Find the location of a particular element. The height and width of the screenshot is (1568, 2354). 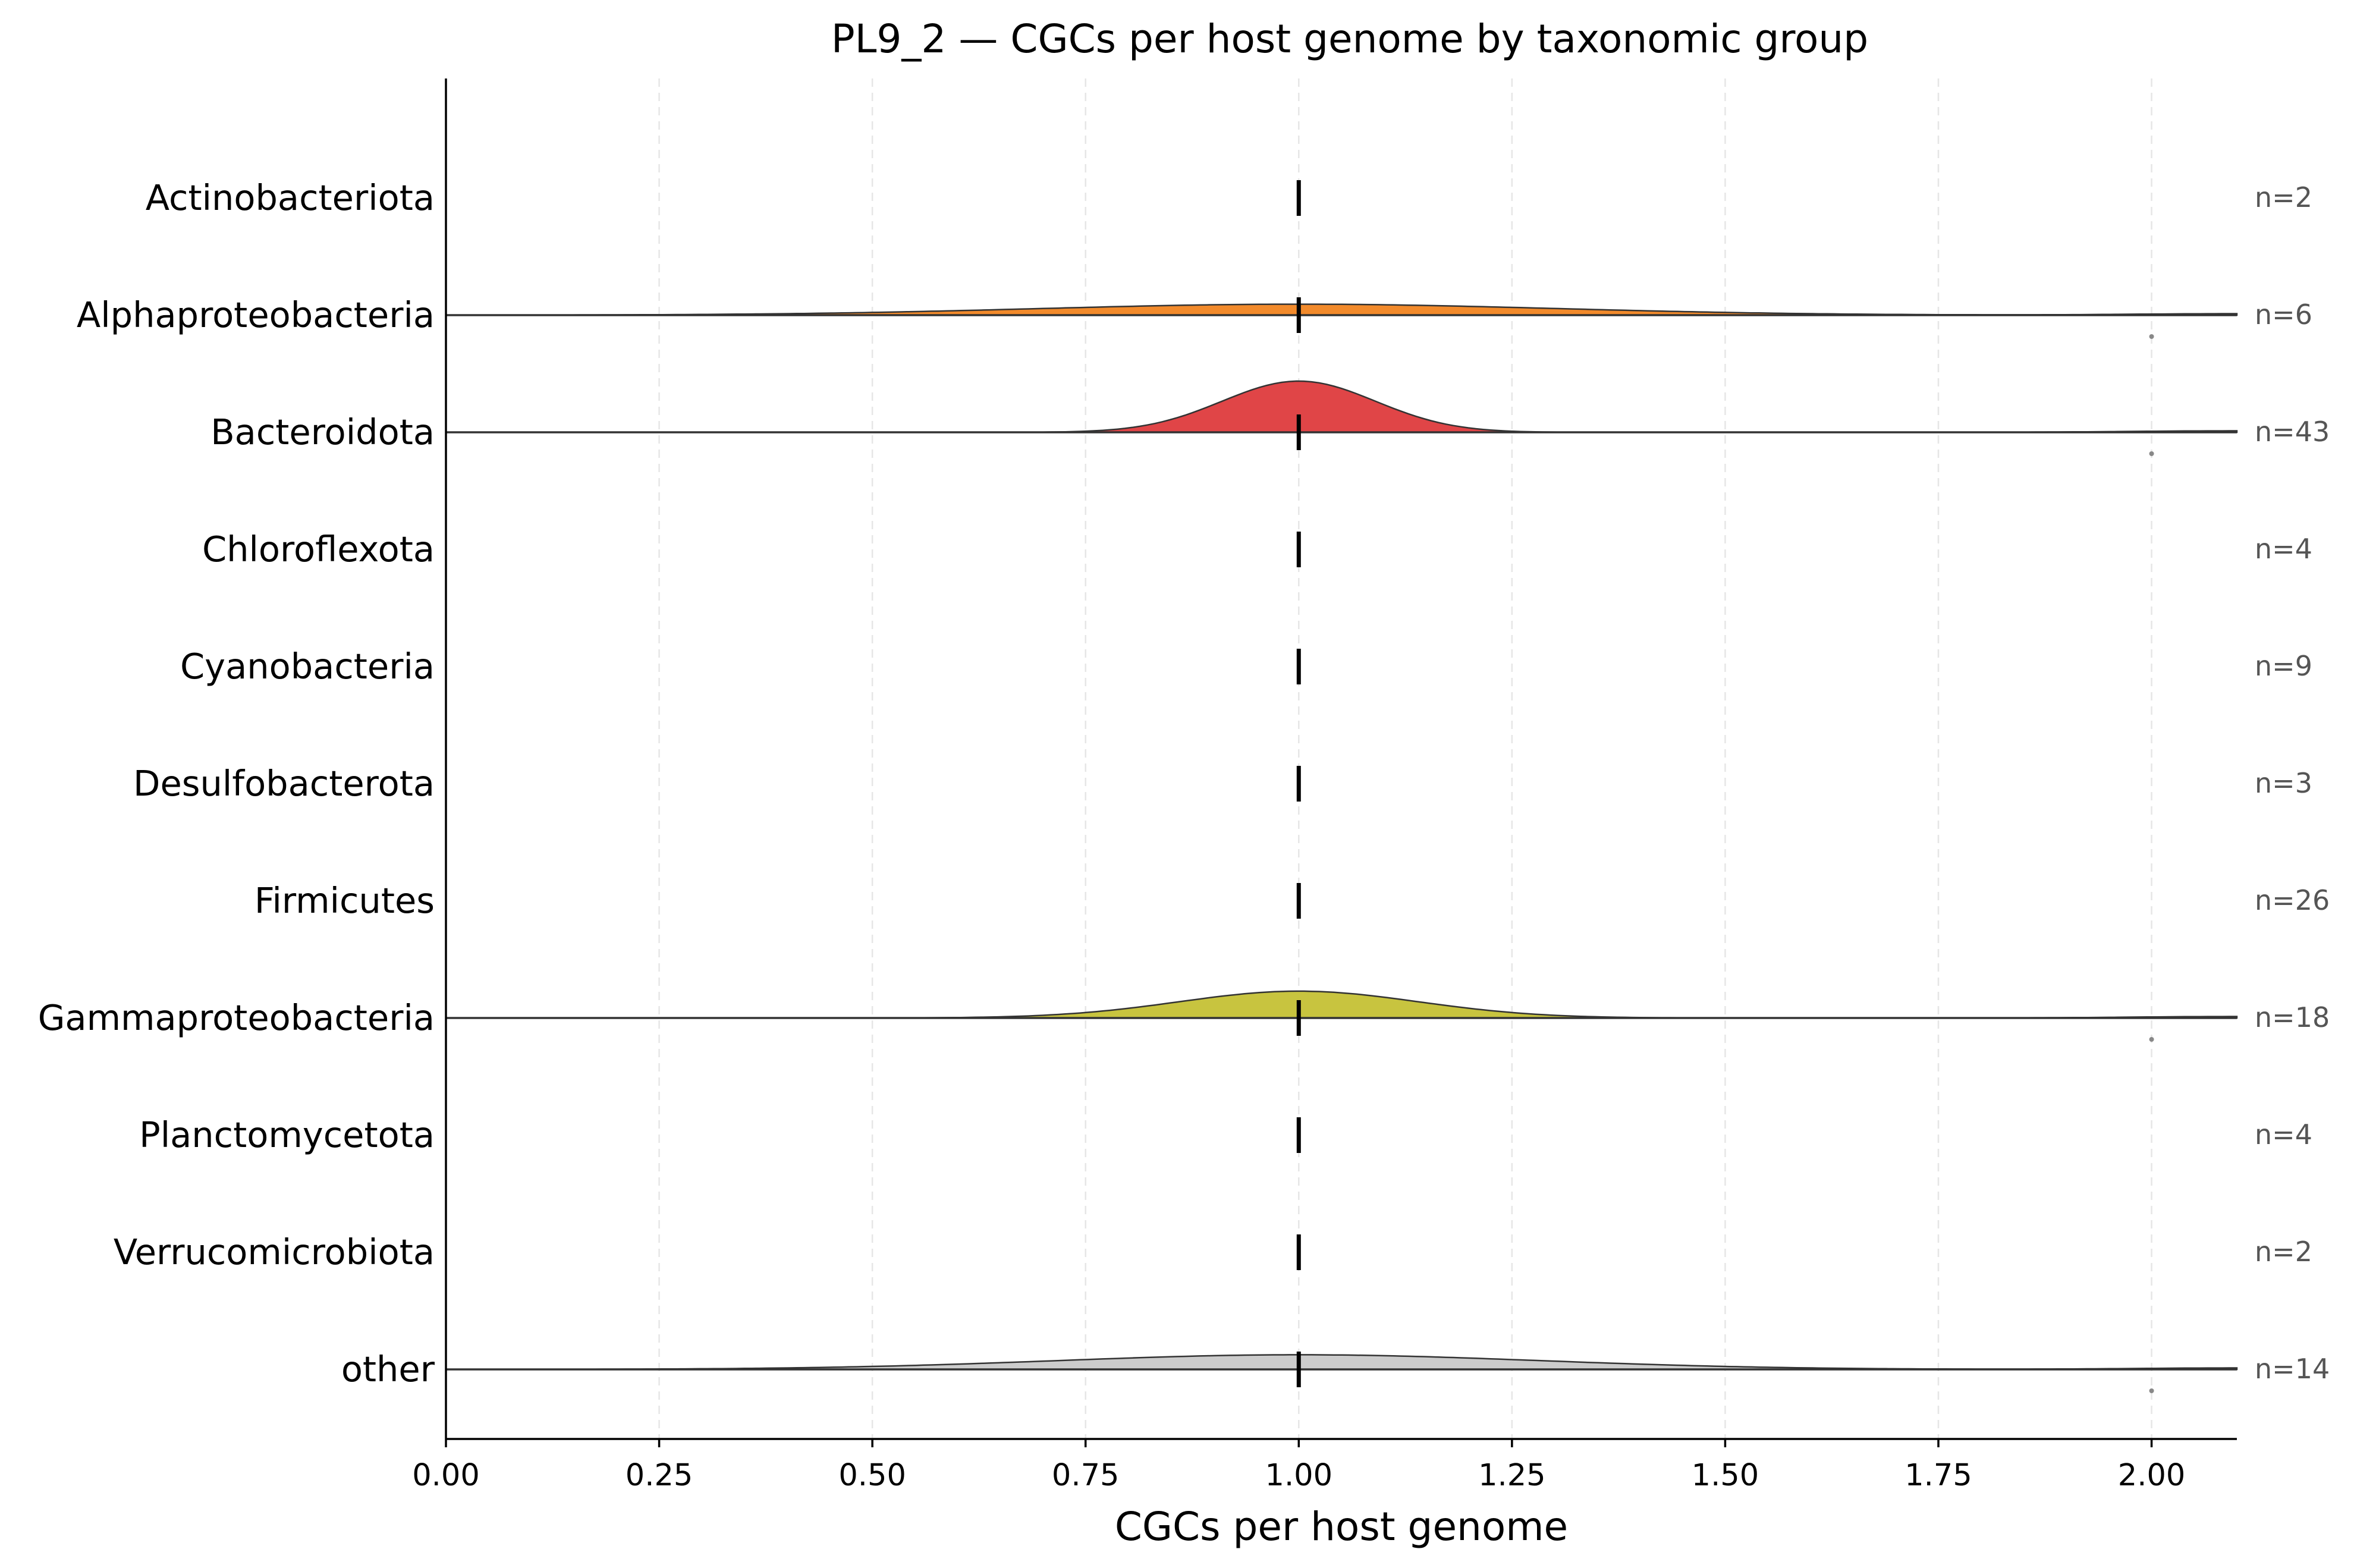

x-tick-label: 1.50 is located at coordinates (1726, 1475).